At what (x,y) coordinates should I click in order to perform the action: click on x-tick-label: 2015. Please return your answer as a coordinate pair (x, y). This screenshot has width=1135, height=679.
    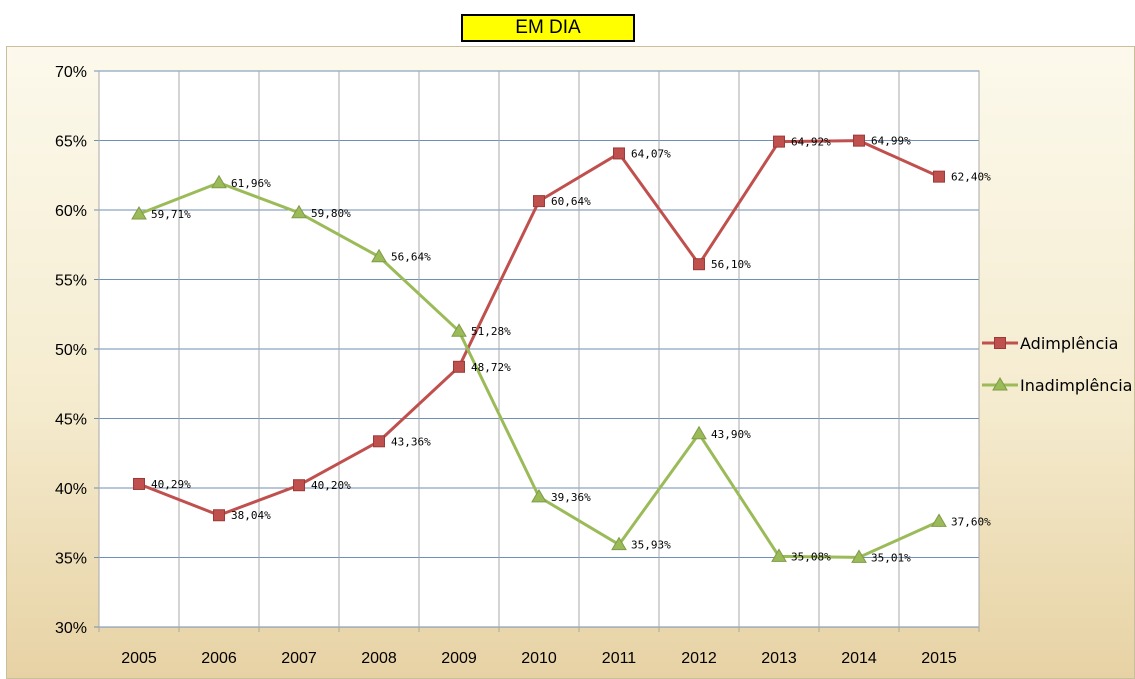
    Looking at the image, I should click on (939, 658).